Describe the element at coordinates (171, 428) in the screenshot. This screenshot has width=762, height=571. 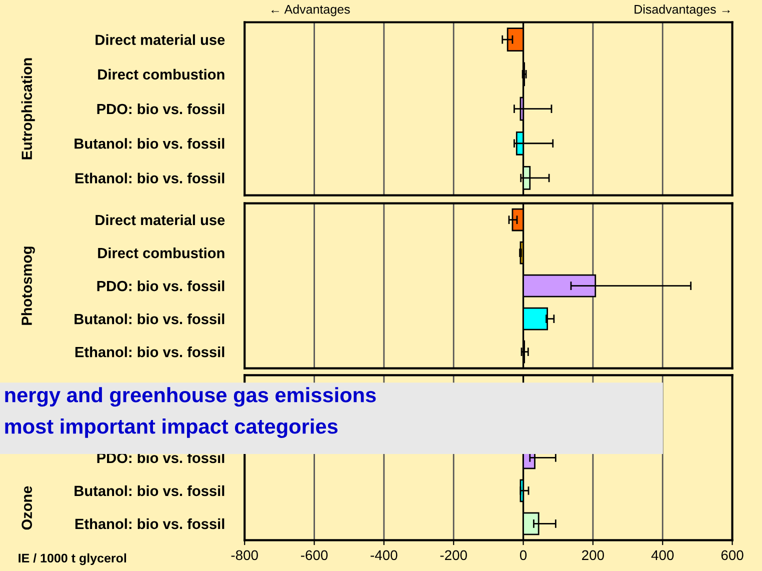
I see `annotation: most important impact categories` at that location.